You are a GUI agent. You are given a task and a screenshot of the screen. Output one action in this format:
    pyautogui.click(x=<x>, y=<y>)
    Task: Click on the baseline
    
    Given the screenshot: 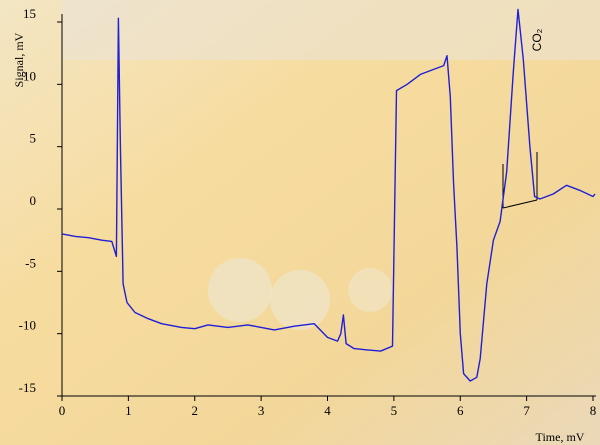 What is the action you would take?
    pyautogui.click(x=520, y=204)
    